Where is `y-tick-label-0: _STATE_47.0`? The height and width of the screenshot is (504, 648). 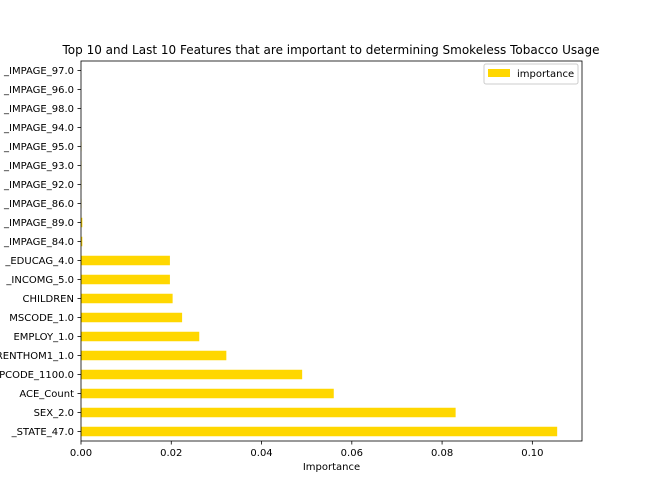
y-tick-label-0: _STATE_47.0 is located at coordinates (42, 432).